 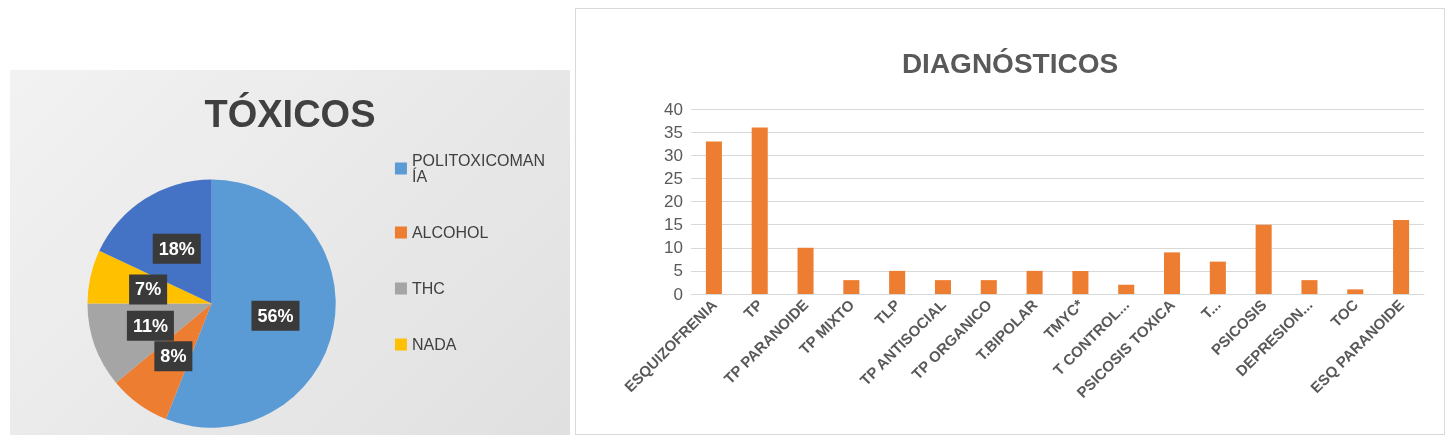 I want to click on y-tick-label: 10, so click(x=673, y=248).